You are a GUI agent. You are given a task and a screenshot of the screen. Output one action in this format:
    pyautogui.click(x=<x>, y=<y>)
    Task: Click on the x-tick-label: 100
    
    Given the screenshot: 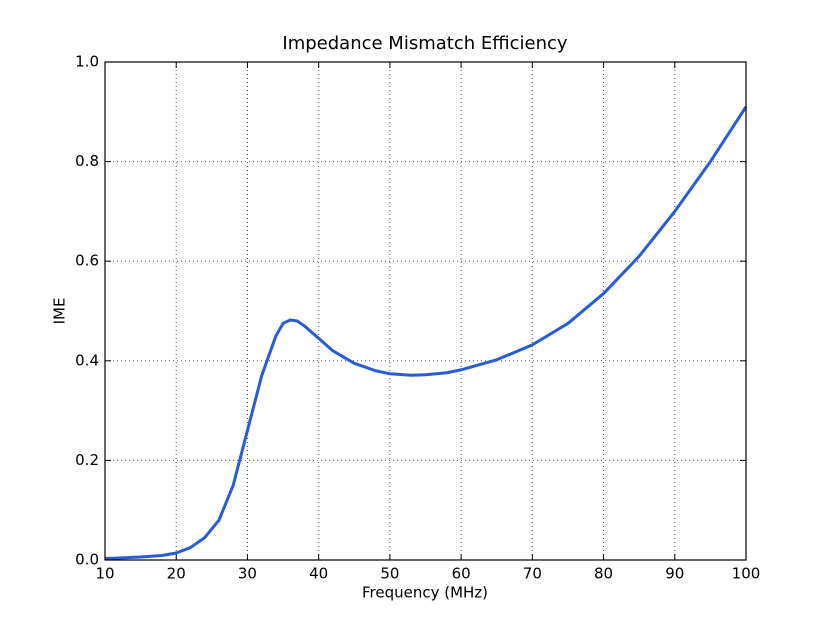 What is the action you would take?
    pyautogui.click(x=746, y=574)
    